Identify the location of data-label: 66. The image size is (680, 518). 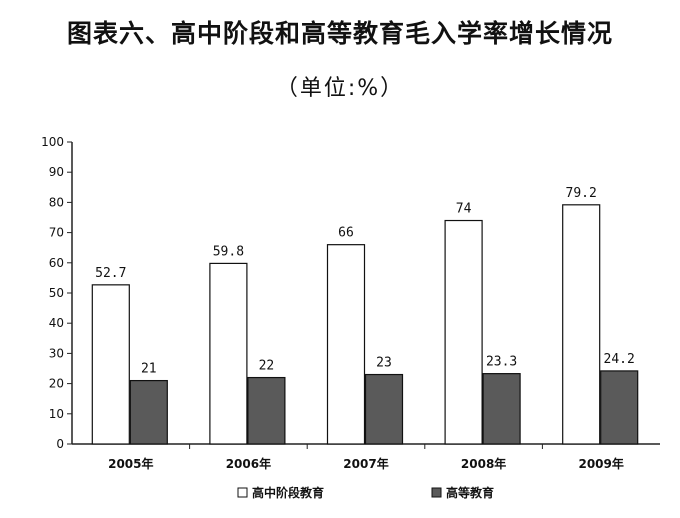
(346, 233).